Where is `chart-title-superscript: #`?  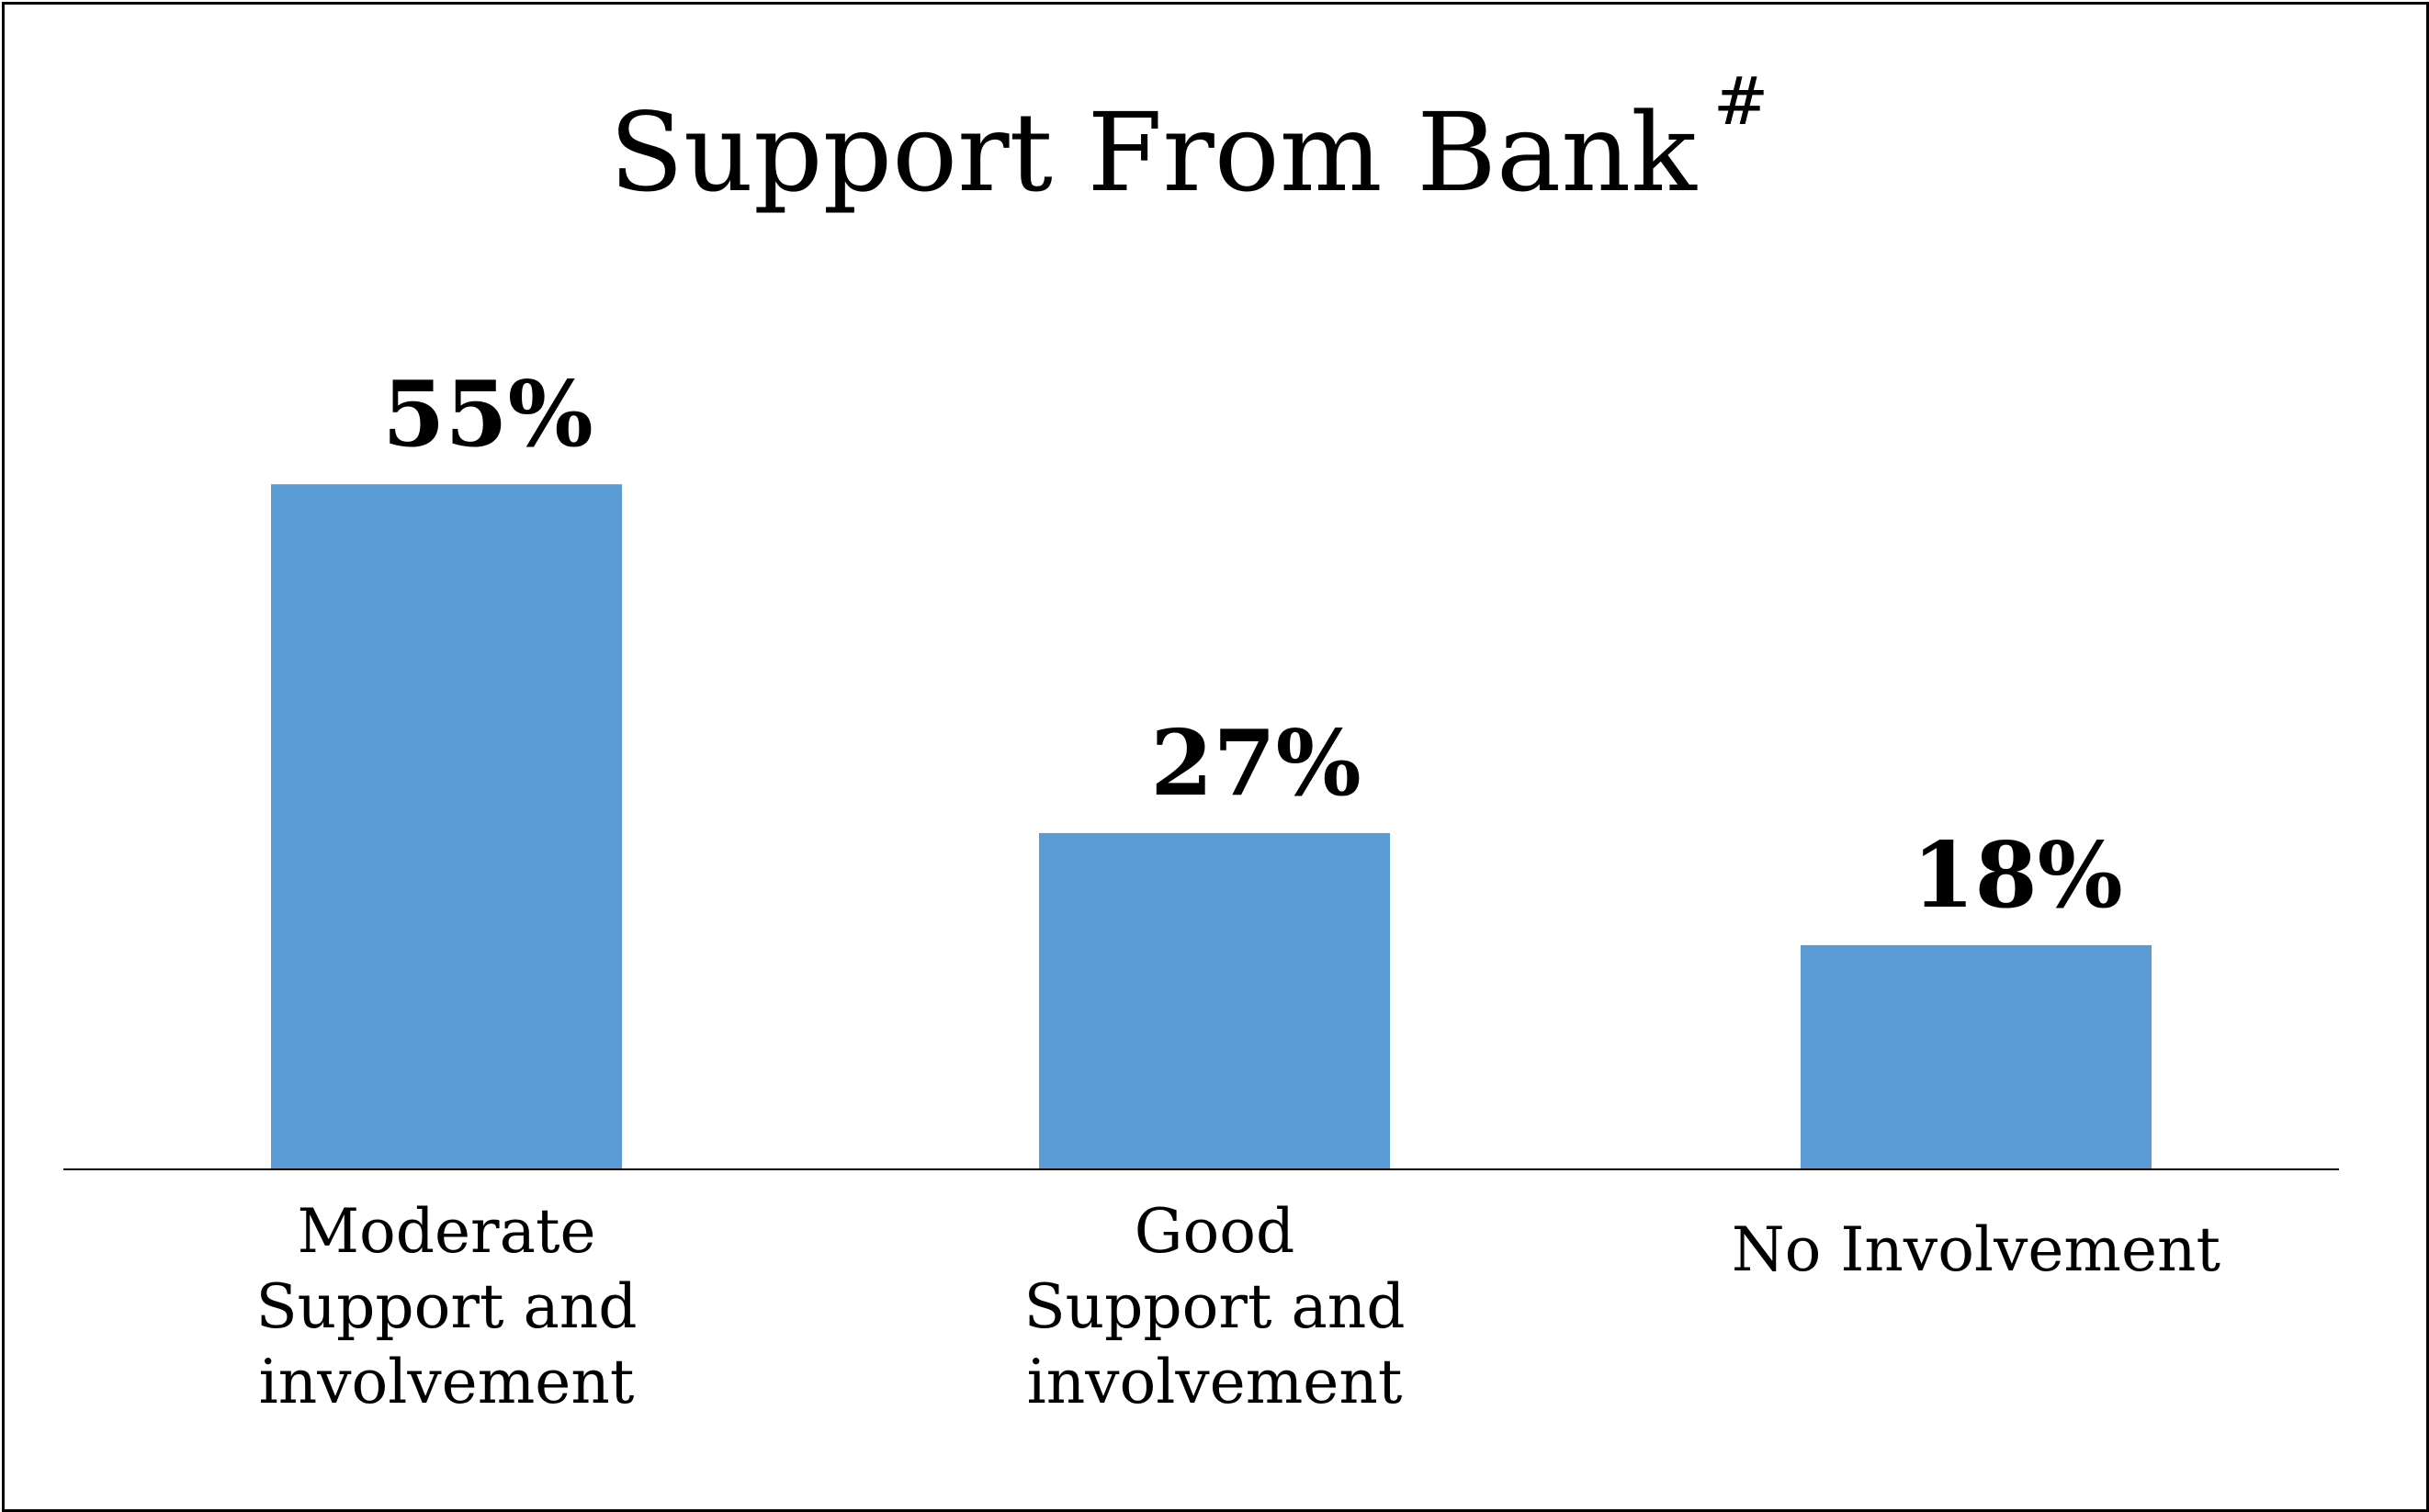 chart-title-superscript: # is located at coordinates (1740, 101).